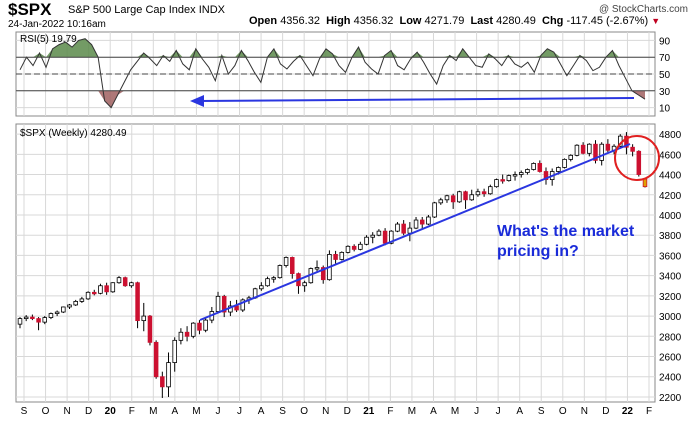 This screenshot has width=700, height=421. Describe the element at coordinates (656, 21) in the screenshot. I see `down-triangle-icon: ▼` at that location.